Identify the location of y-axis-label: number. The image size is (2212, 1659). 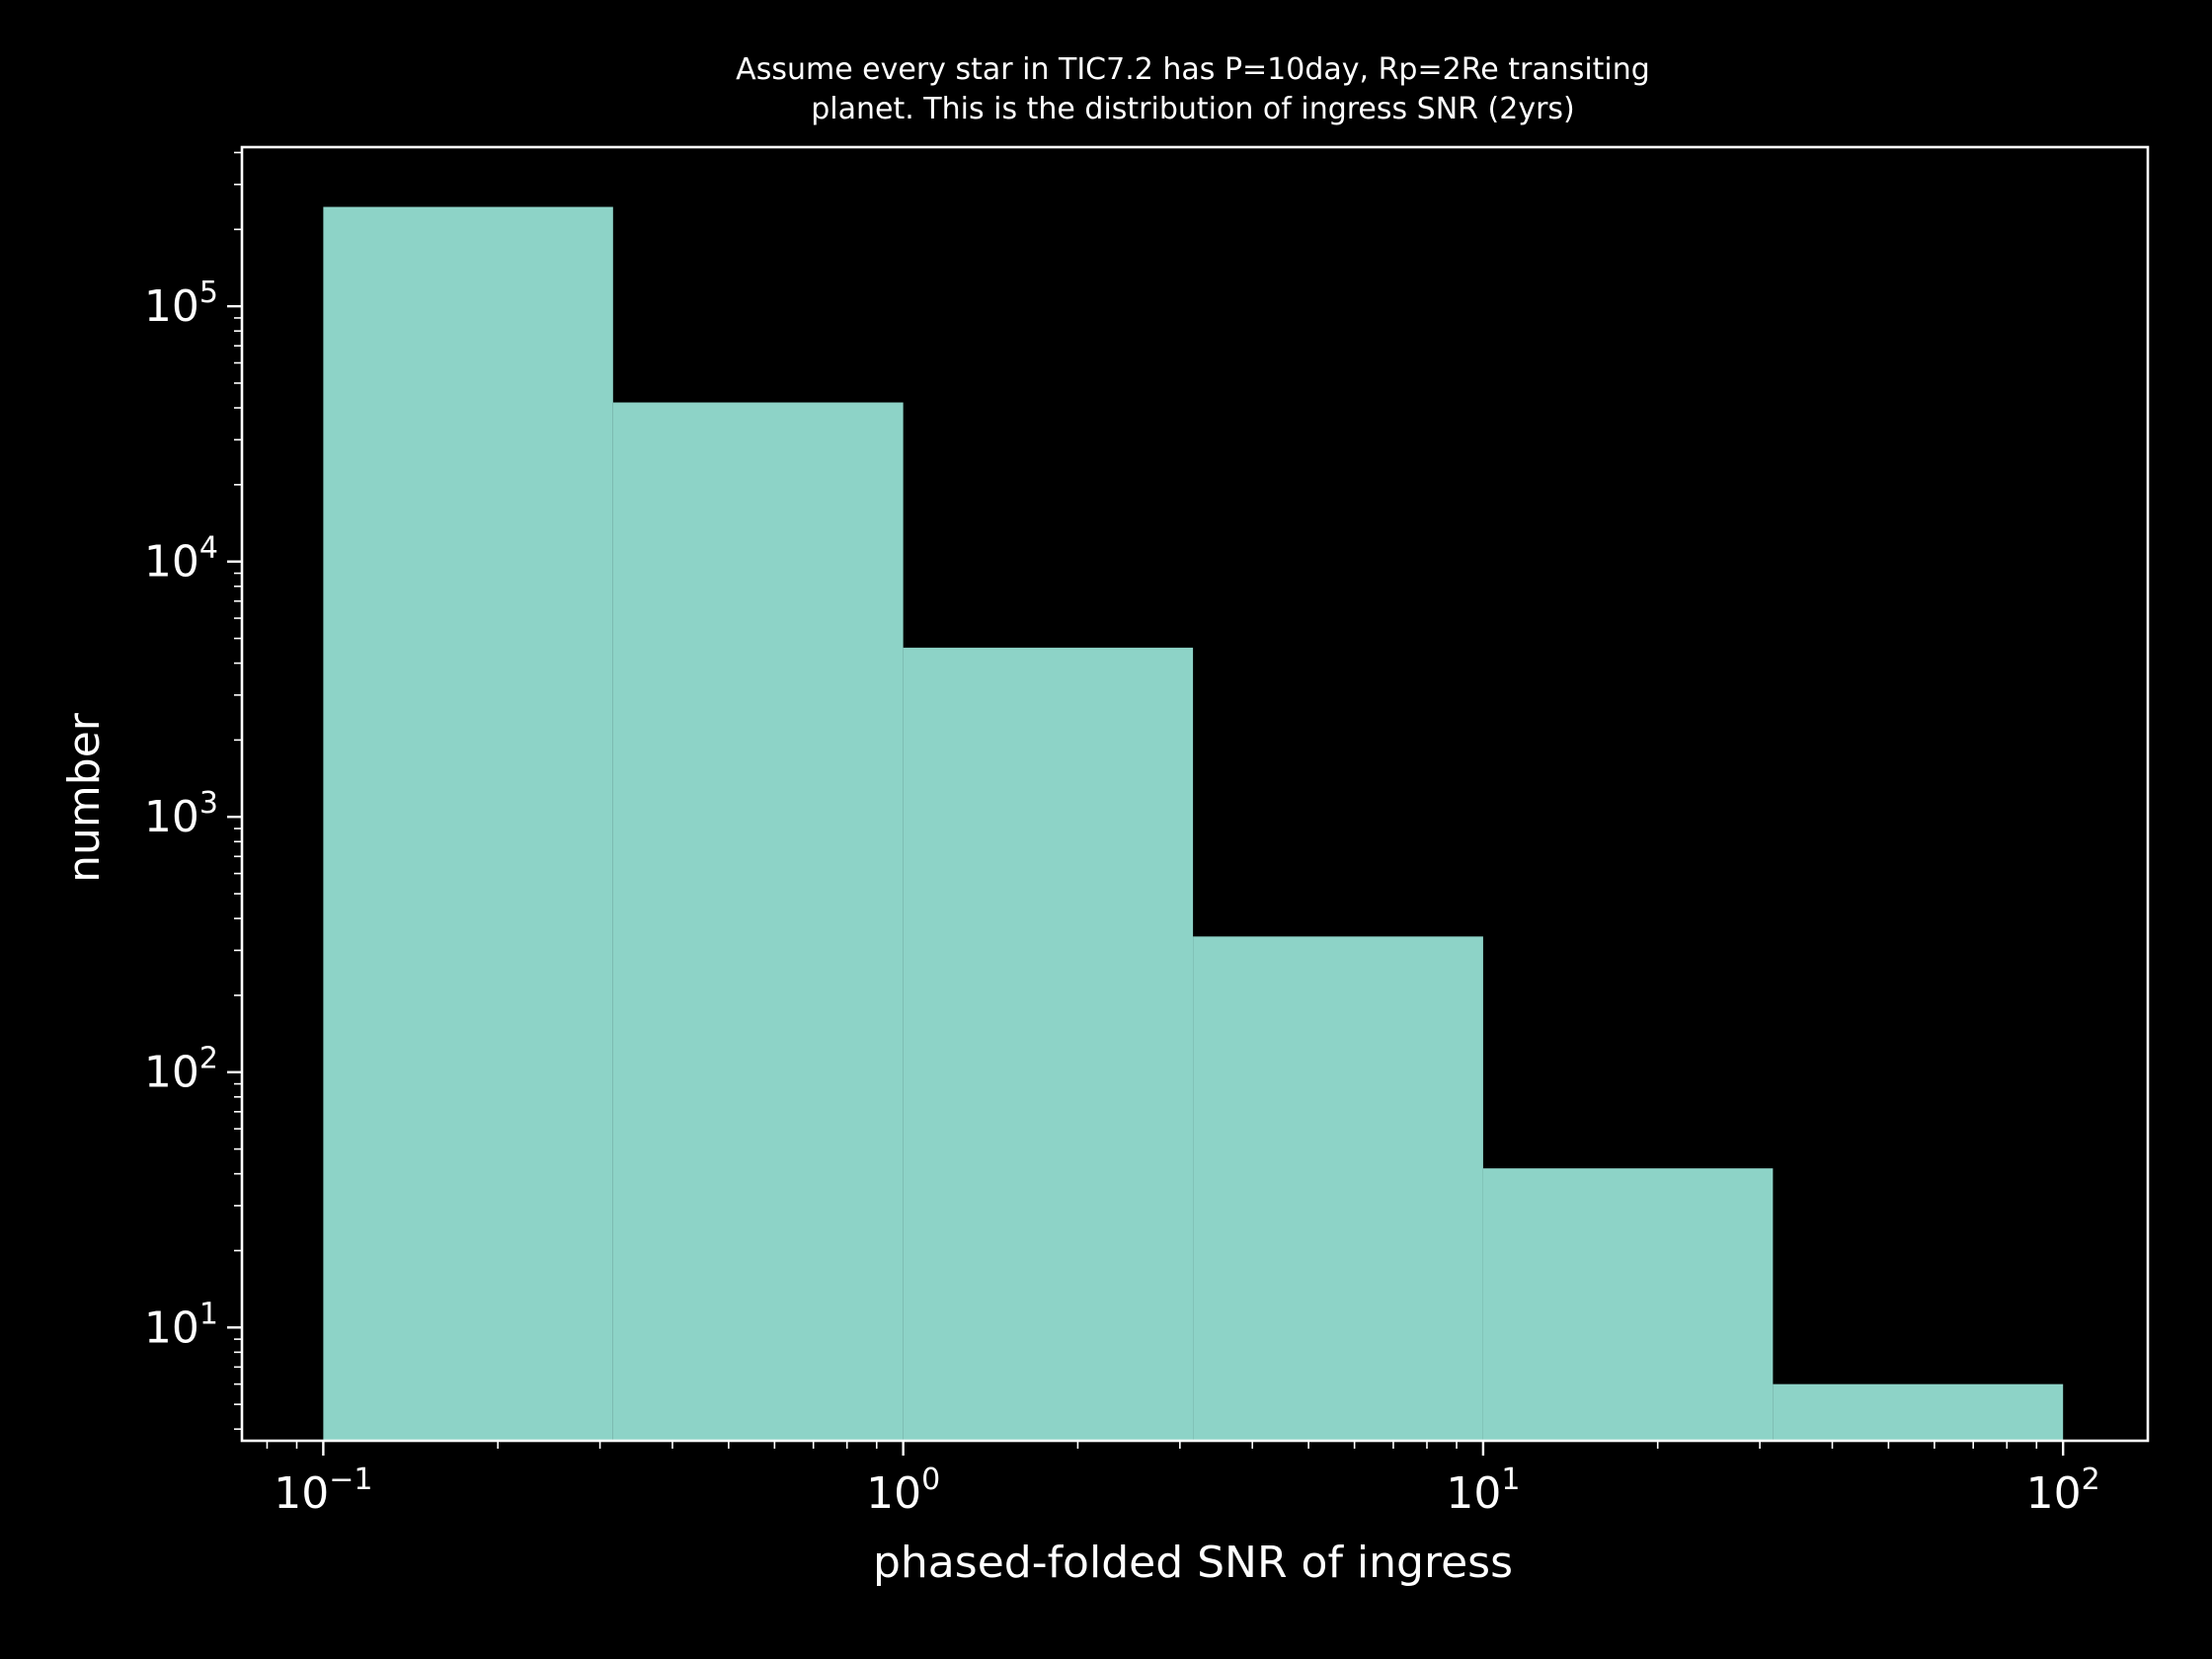
(84, 798).